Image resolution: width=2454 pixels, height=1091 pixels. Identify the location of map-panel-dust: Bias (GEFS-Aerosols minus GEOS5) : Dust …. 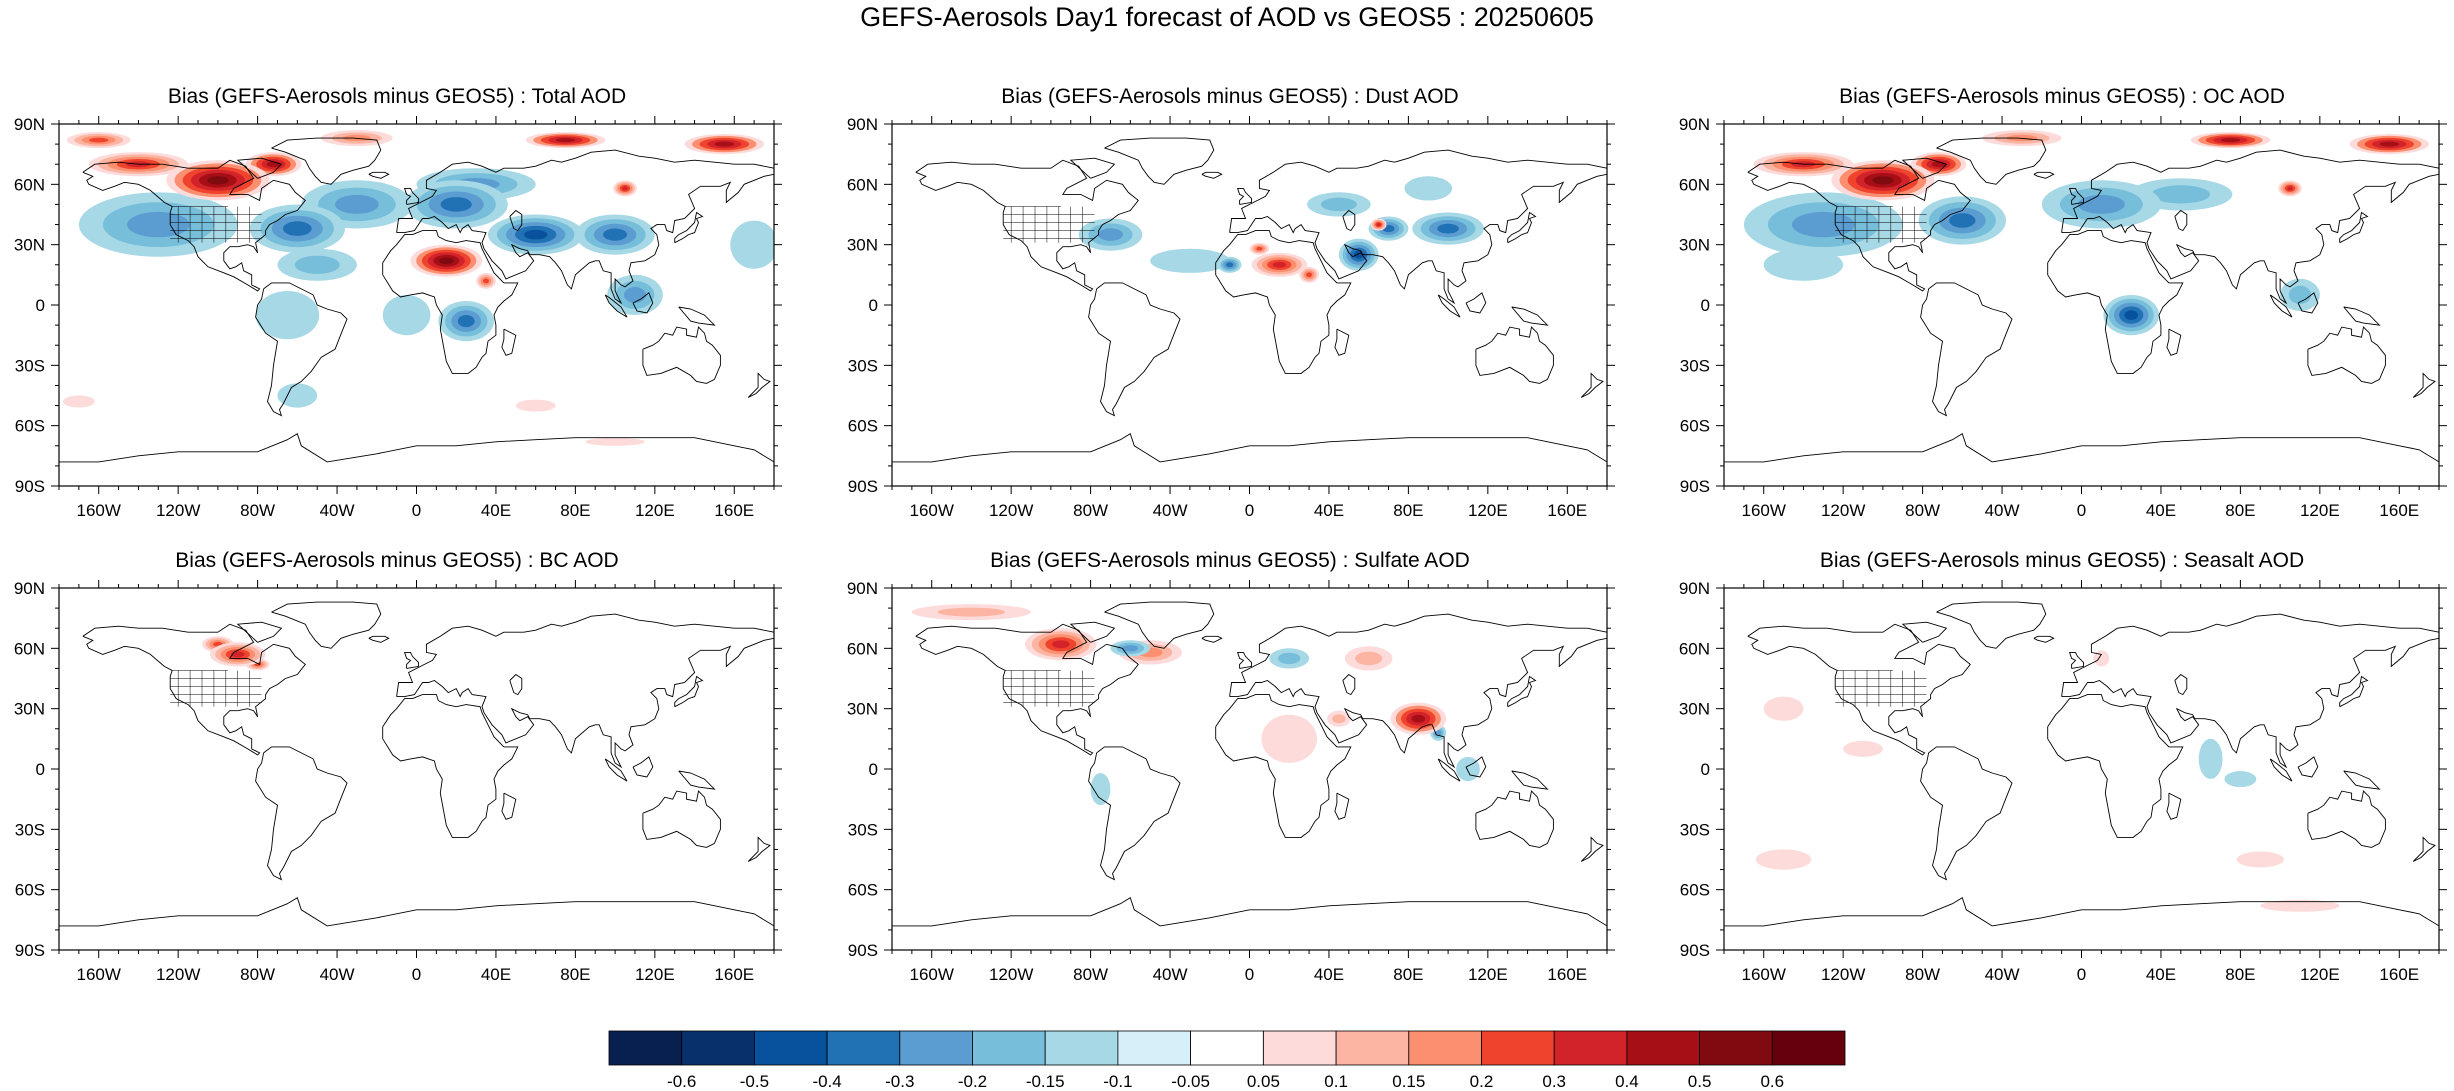
(1230, 319).